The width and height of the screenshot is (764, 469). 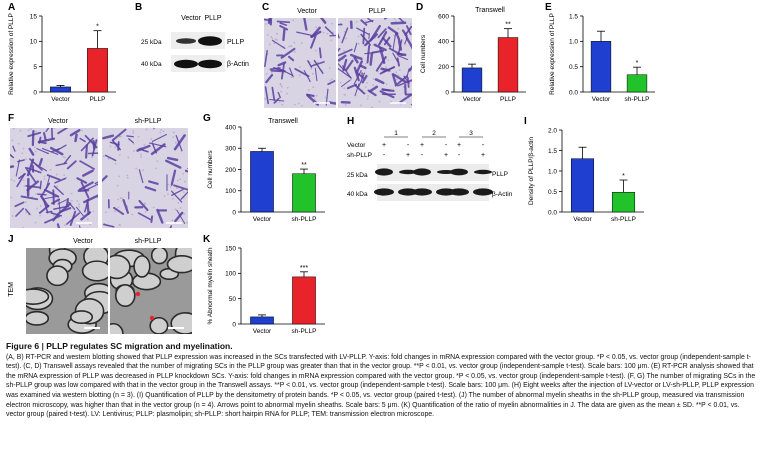 What do you see at coordinates (210, 169) in the screenshot?
I see `chart-G-ylabel: Cell numbers` at bounding box center [210, 169].